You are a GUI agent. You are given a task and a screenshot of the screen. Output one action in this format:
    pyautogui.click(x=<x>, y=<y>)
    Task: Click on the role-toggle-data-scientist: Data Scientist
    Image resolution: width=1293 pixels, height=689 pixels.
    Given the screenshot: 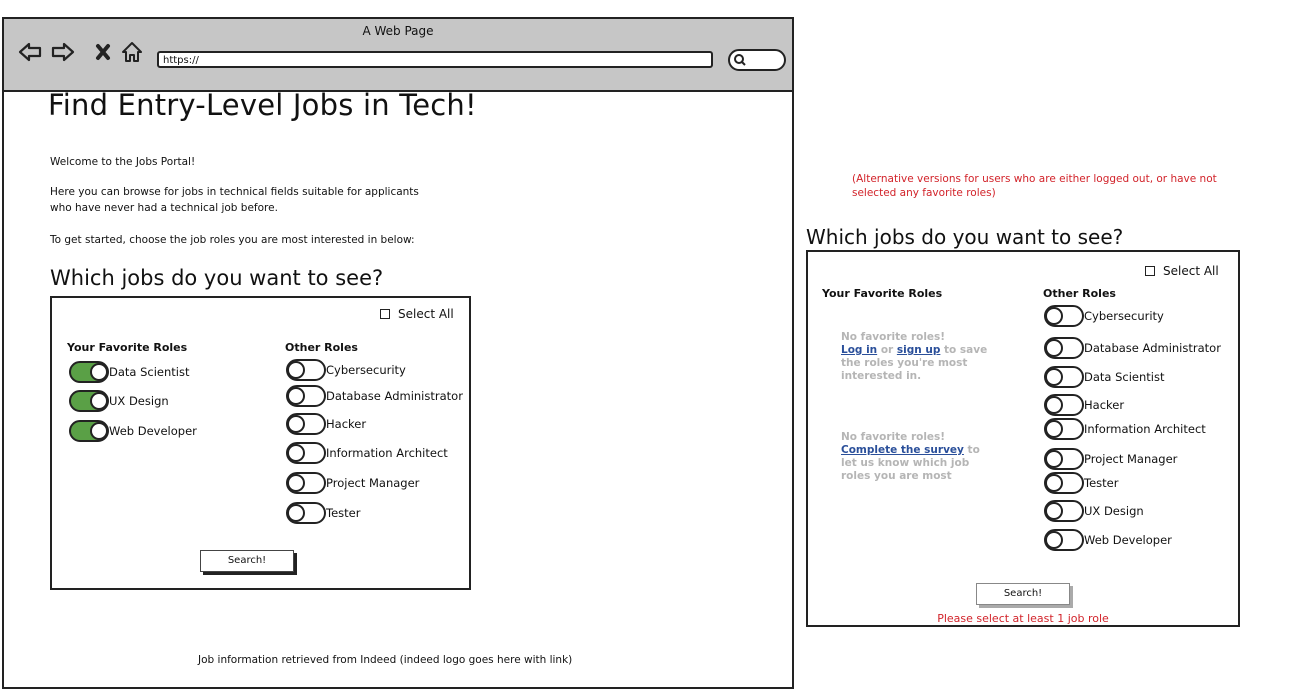 What is the action you would take?
    pyautogui.click(x=139, y=372)
    